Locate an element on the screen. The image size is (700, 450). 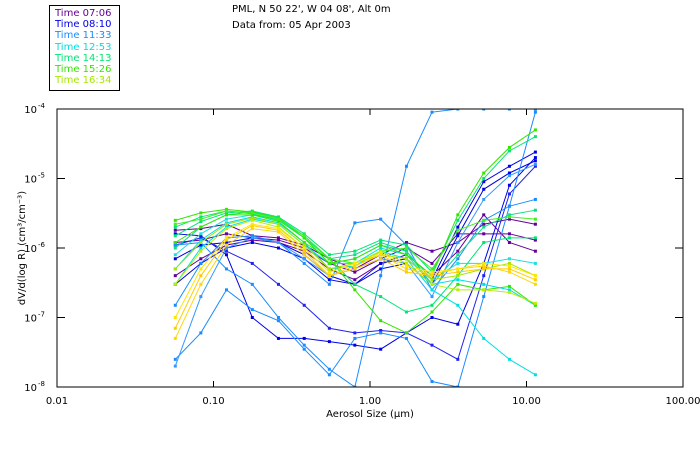
y-tick-exponent: -4 is located at coordinates (42, 106).